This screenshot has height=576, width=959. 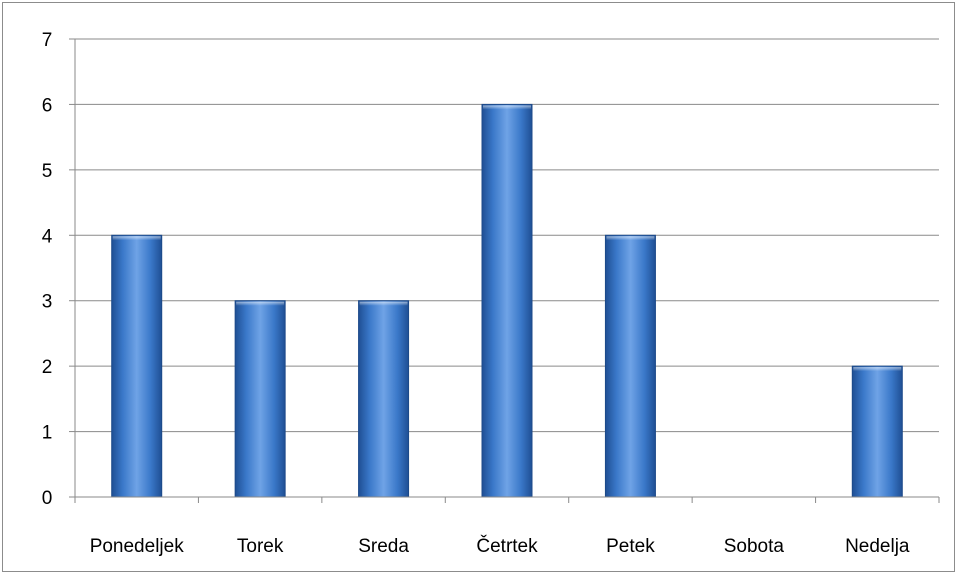 I want to click on x-tick-label: Ponedeljek, so click(x=137, y=546).